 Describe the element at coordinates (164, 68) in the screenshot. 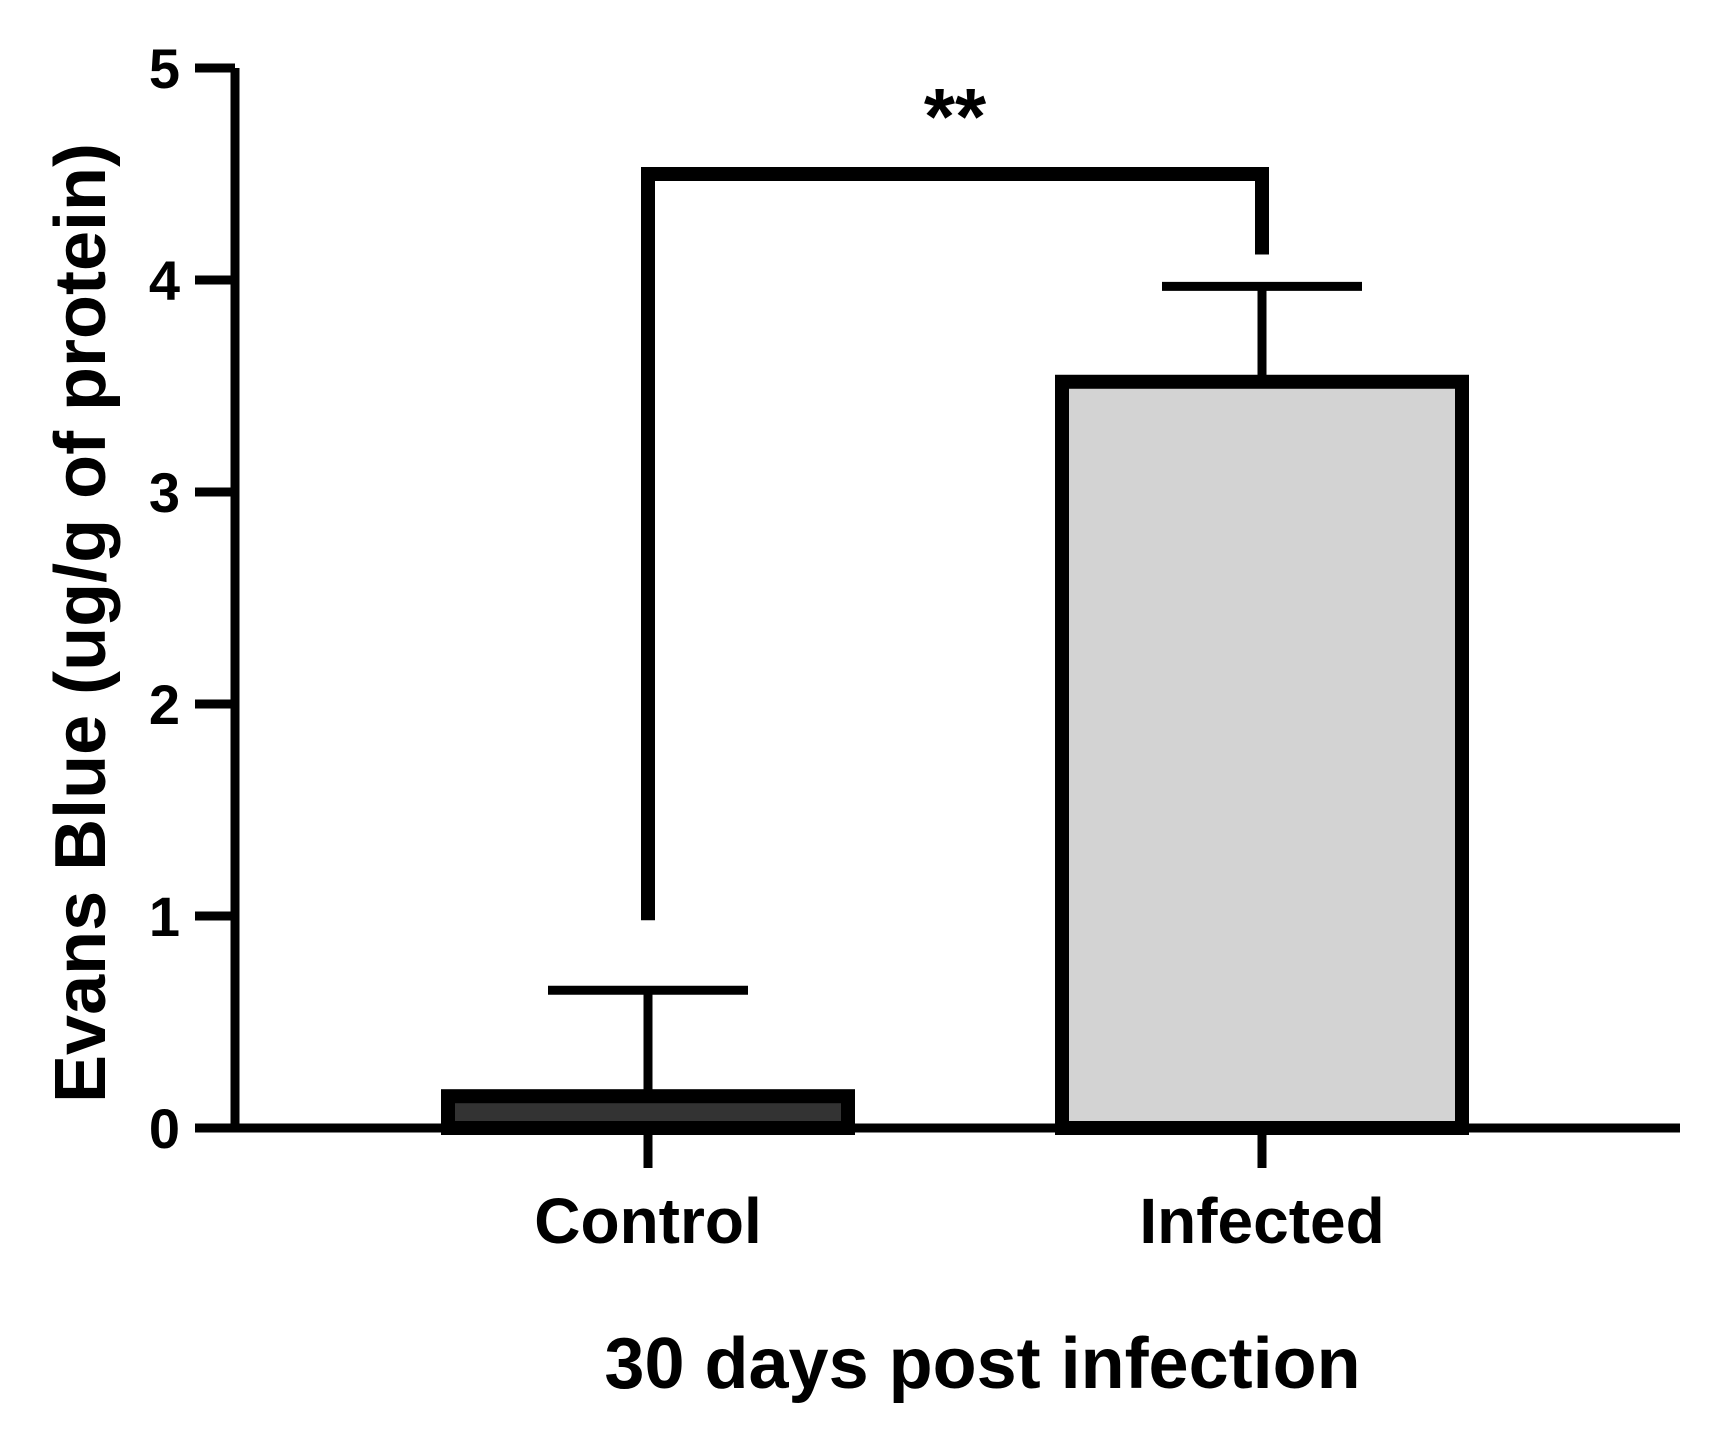

I see `y-tick-label-5: 5` at that location.